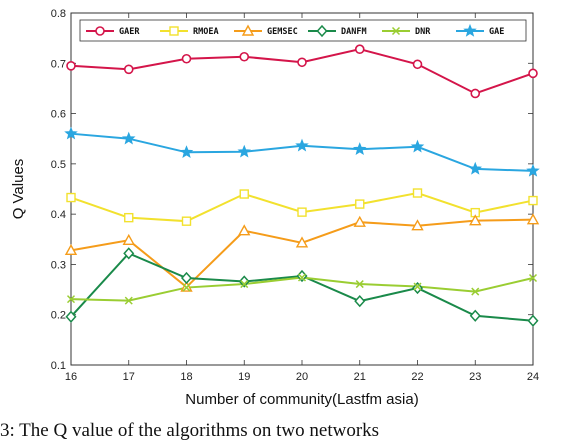 The width and height of the screenshot is (570, 440). What do you see at coordinates (58, 366) in the screenshot?
I see `y-tick-label: 0.1` at bounding box center [58, 366].